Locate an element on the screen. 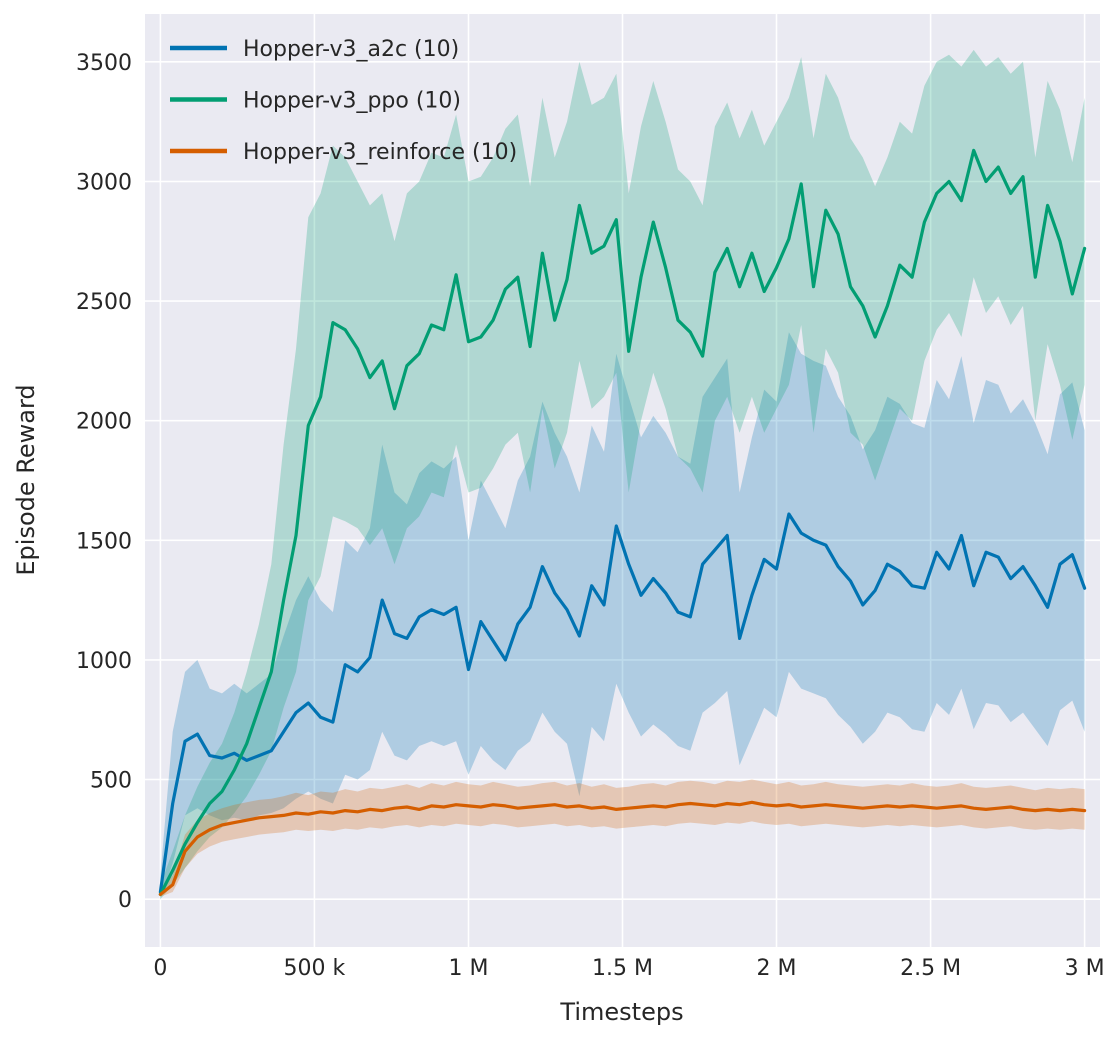 This screenshot has height=1053, width=1114. x-tick-label: 3 M is located at coordinates (1085, 968).